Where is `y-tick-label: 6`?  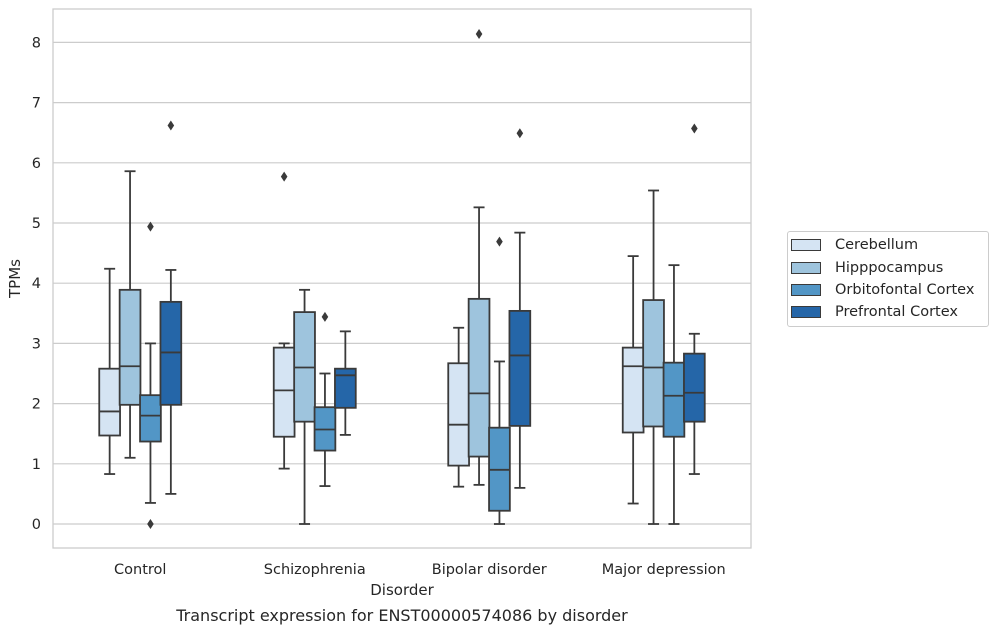
y-tick-label: 6 is located at coordinates (36, 164).